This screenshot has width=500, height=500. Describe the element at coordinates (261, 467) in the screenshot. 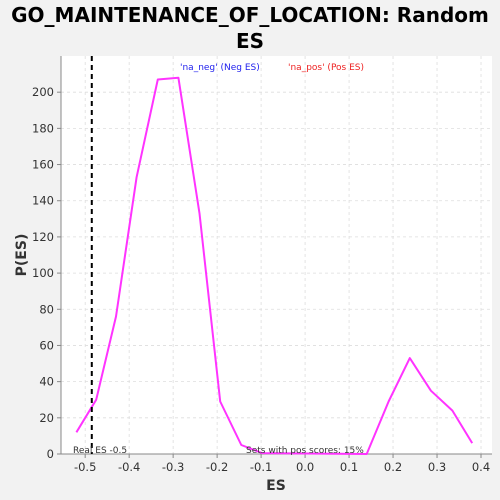

I see `x-tick-label: -0.1` at that location.